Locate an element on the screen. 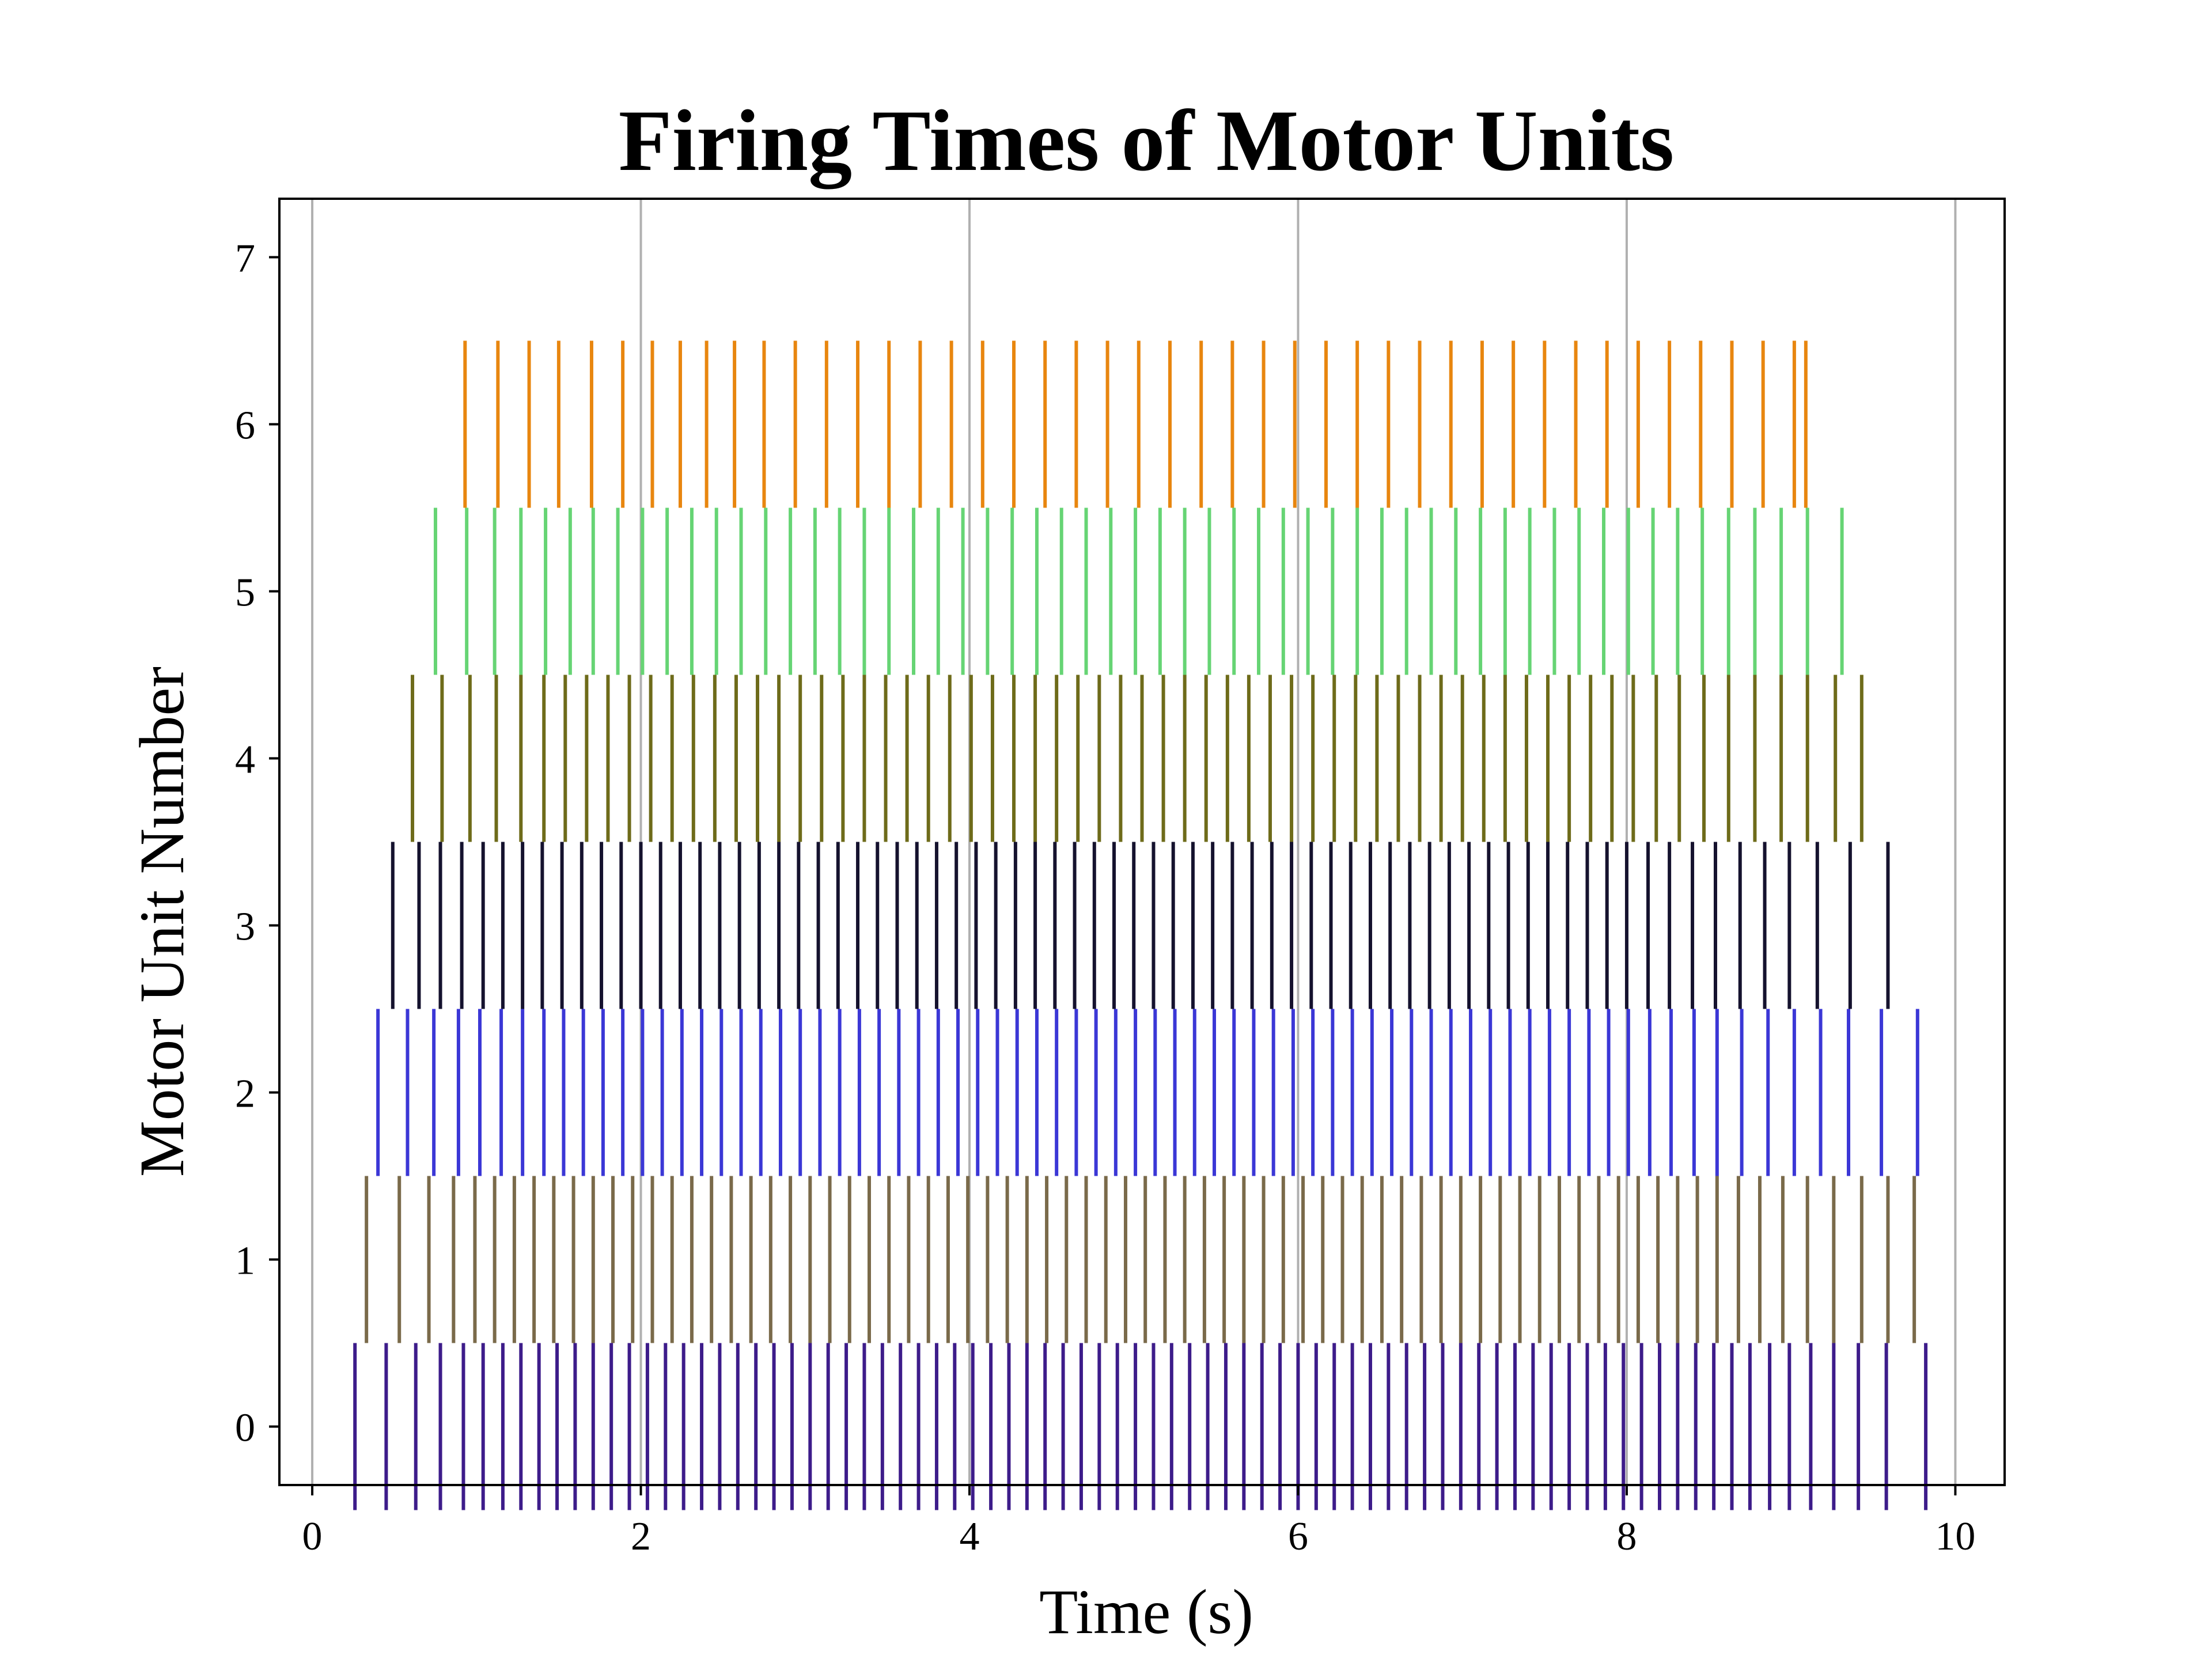 The width and height of the screenshot is (2212, 1659). y-tick-label: 0 is located at coordinates (245, 1428).